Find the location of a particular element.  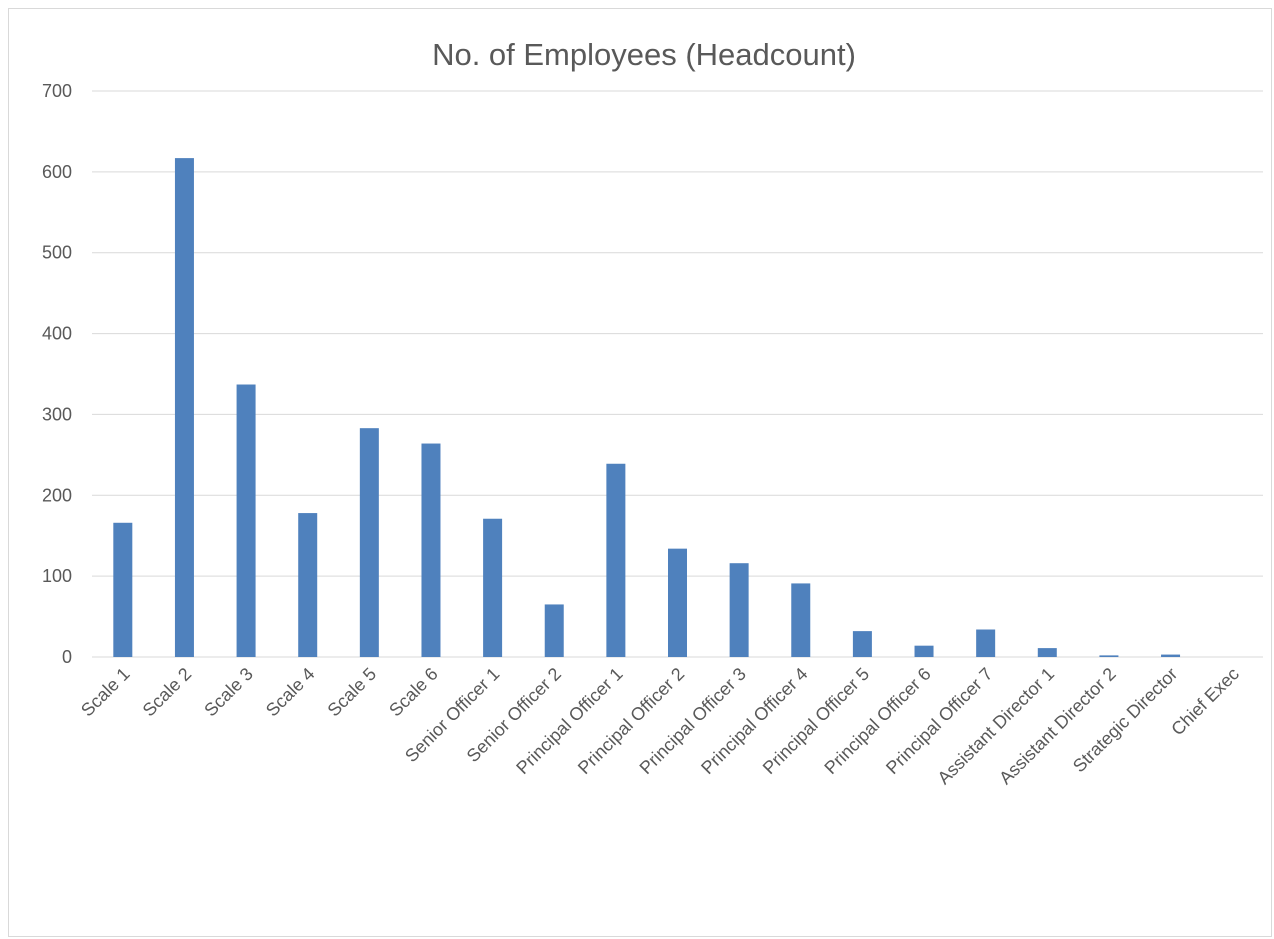

chart-title: No. of Employees (Headcount) is located at coordinates (644, 54).